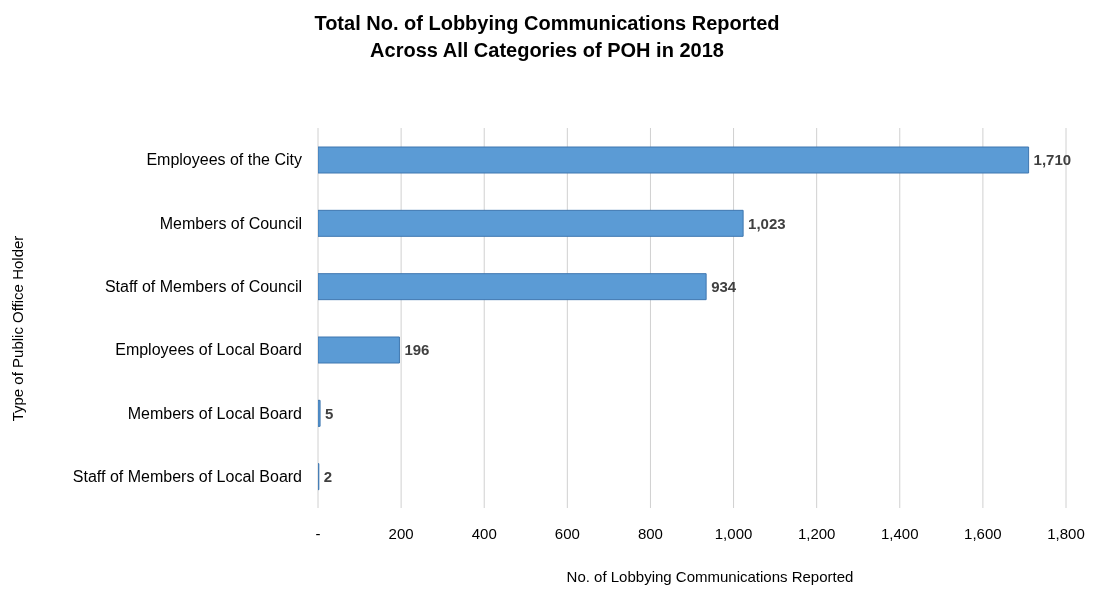 The width and height of the screenshot is (1094, 607). What do you see at coordinates (710, 576) in the screenshot?
I see `x-axis-title: No. of Lobbying Communications Reported` at bounding box center [710, 576].